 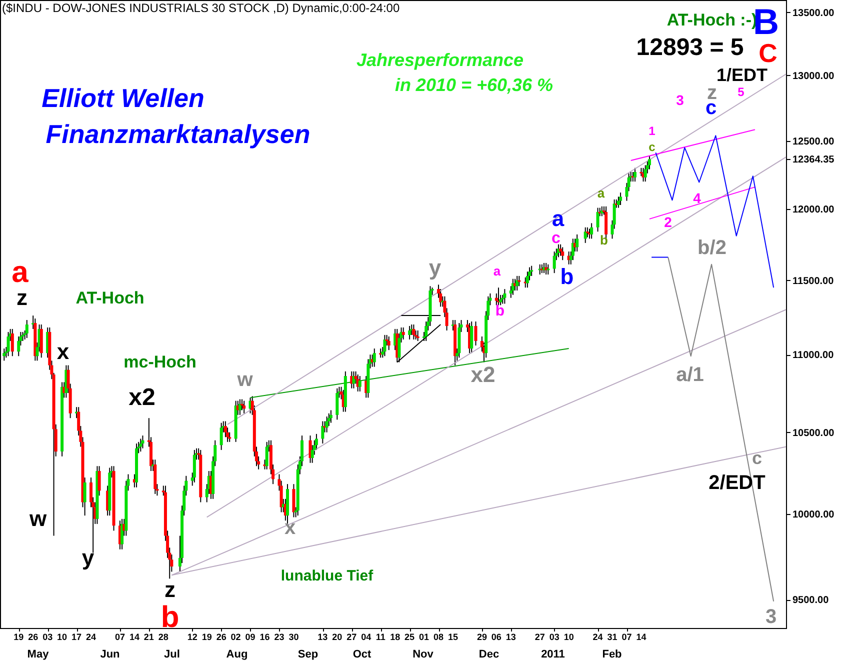 What do you see at coordinates (813, 76) in the screenshot?
I see `y-tick-label: 13000.00` at bounding box center [813, 76].